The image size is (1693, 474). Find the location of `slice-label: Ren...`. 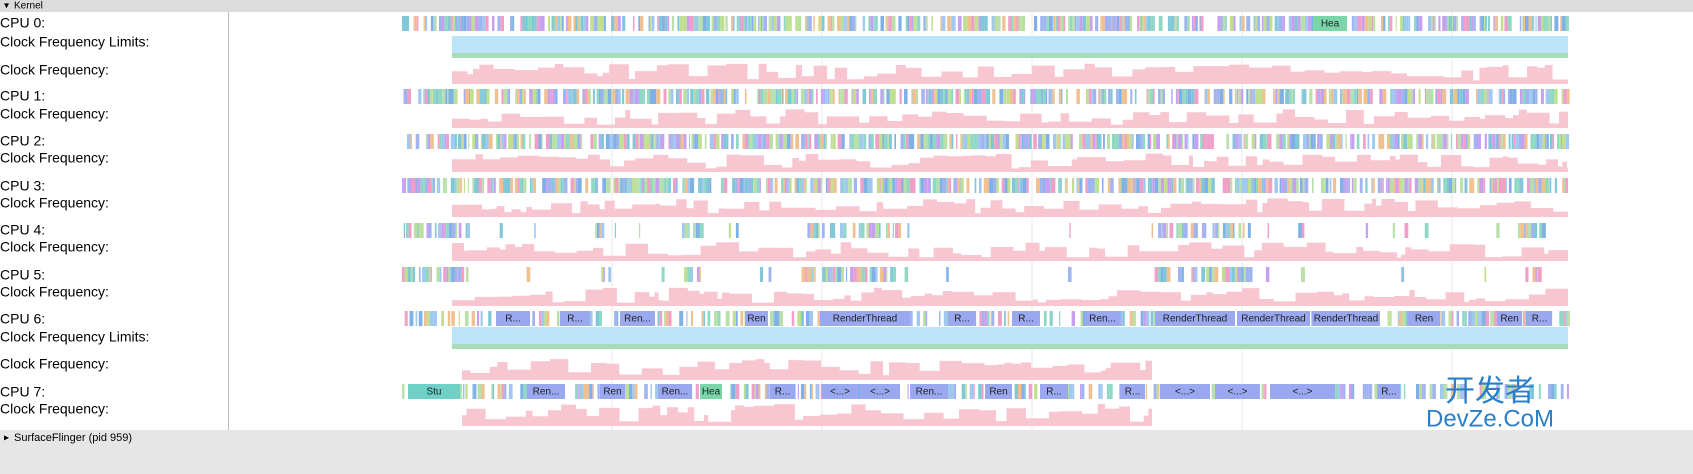

slice-label: Ren... is located at coordinates (546, 392).